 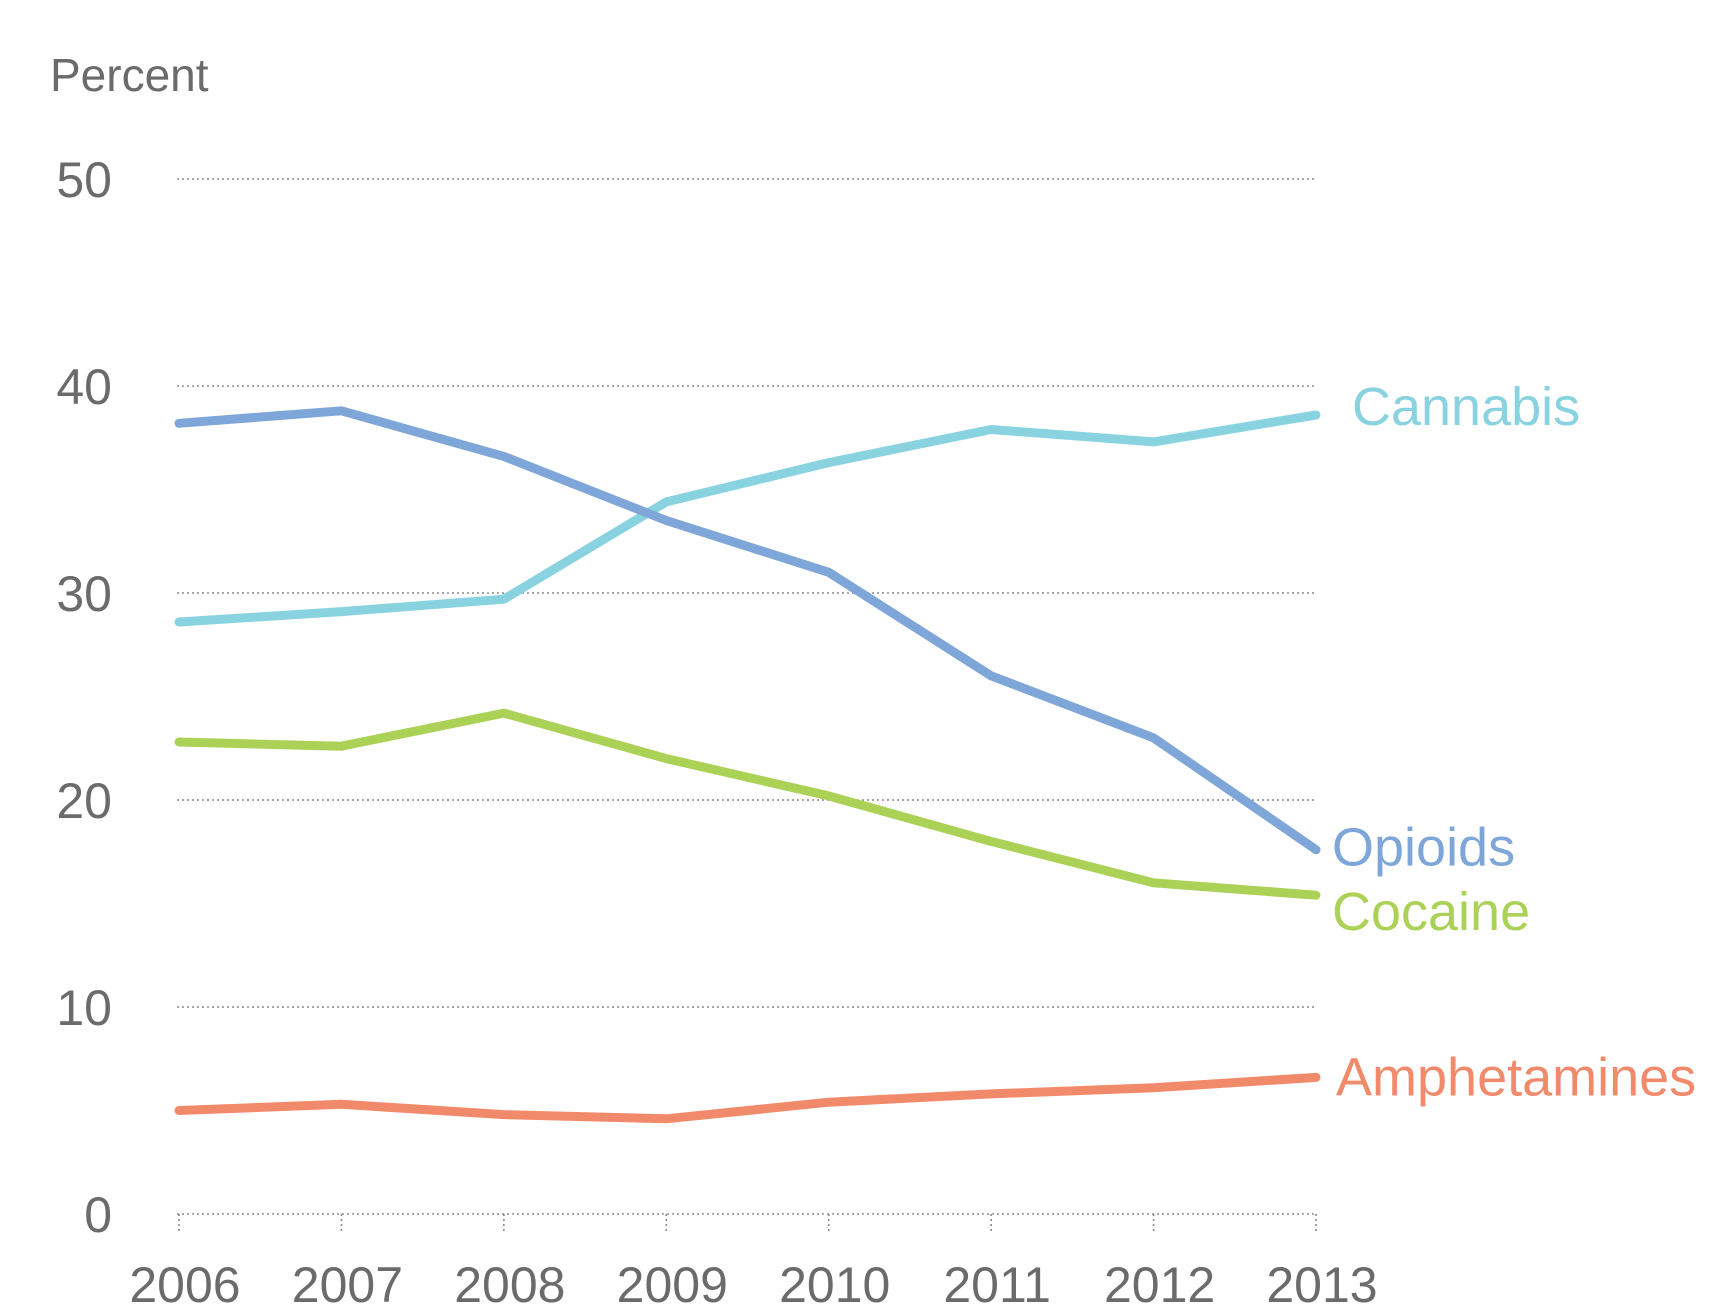 I want to click on x-tick-label: 2008, so click(x=509, y=1280).